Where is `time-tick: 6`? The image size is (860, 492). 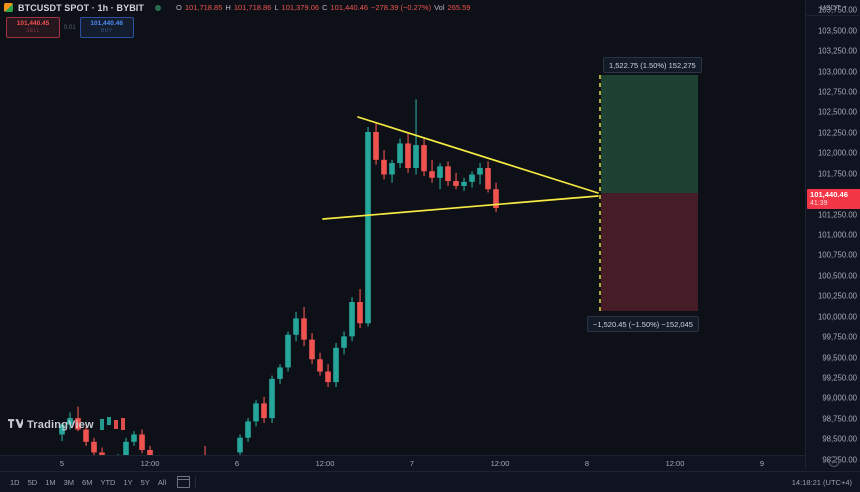 time-tick: 6 is located at coordinates (237, 463).